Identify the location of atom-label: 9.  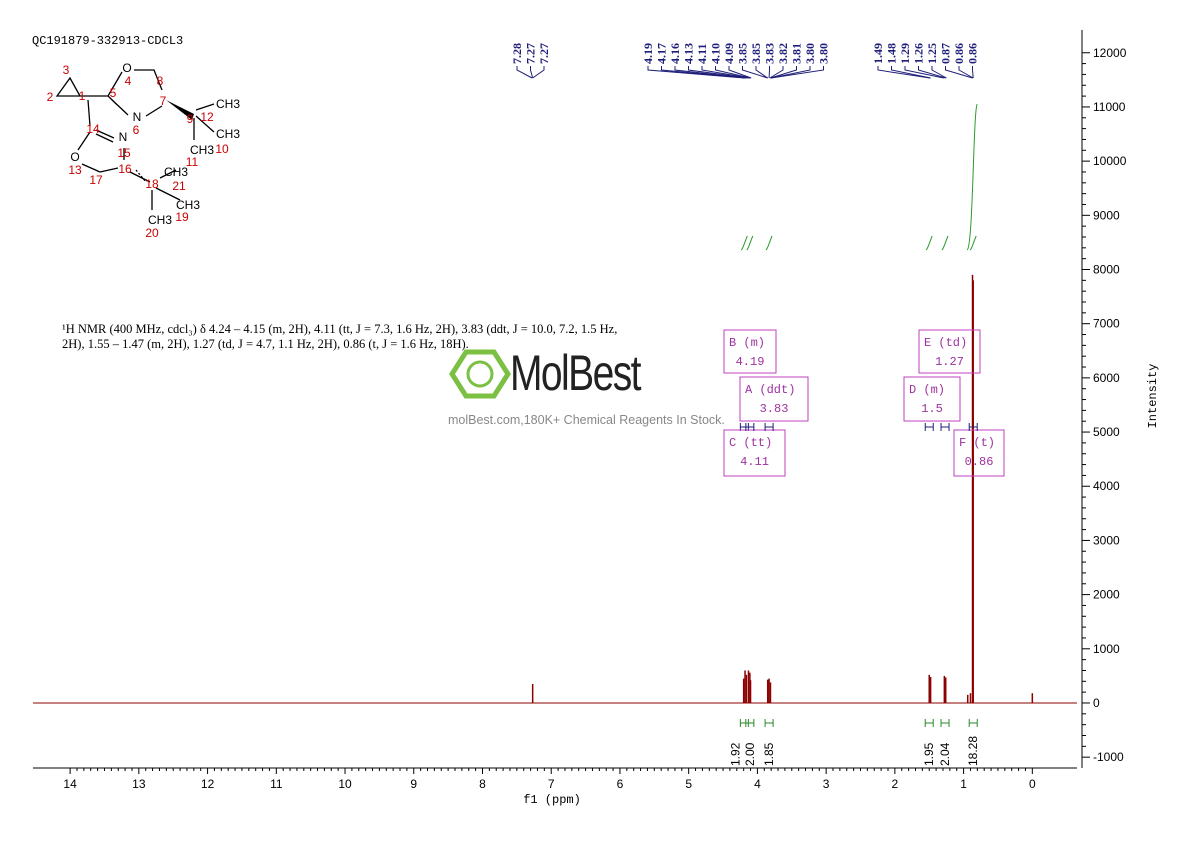
(190, 119).